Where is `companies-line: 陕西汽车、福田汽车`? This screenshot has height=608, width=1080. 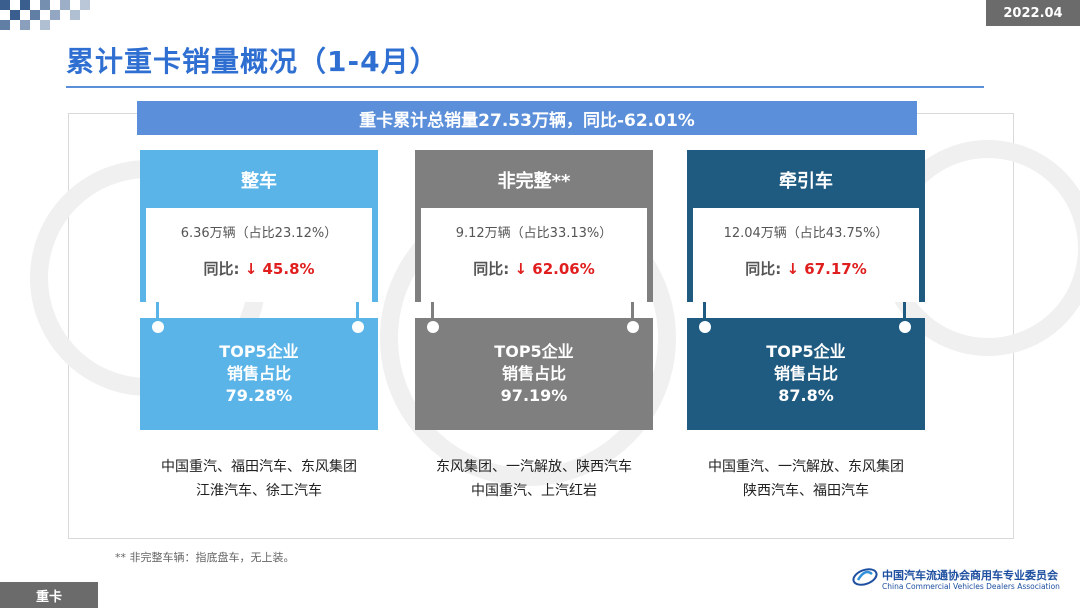
companies-line: 陕西汽车、福田汽车 is located at coordinates (806, 491).